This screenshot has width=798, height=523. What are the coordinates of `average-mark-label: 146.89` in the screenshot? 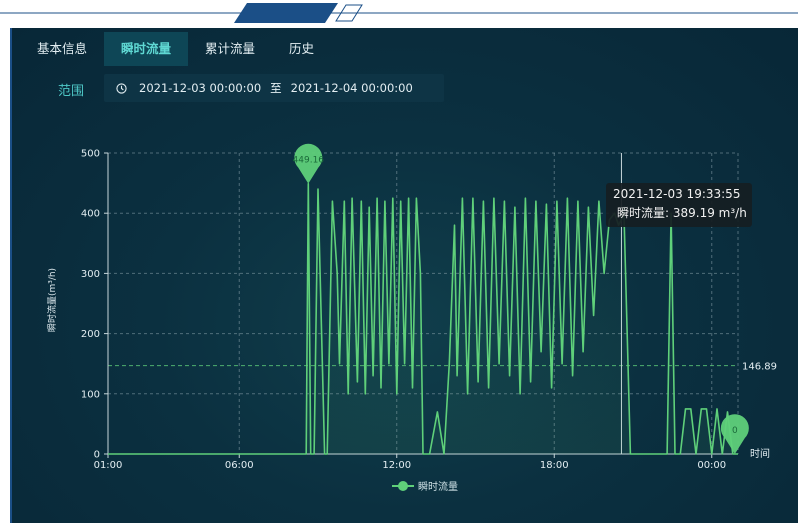 It's located at (759, 367).